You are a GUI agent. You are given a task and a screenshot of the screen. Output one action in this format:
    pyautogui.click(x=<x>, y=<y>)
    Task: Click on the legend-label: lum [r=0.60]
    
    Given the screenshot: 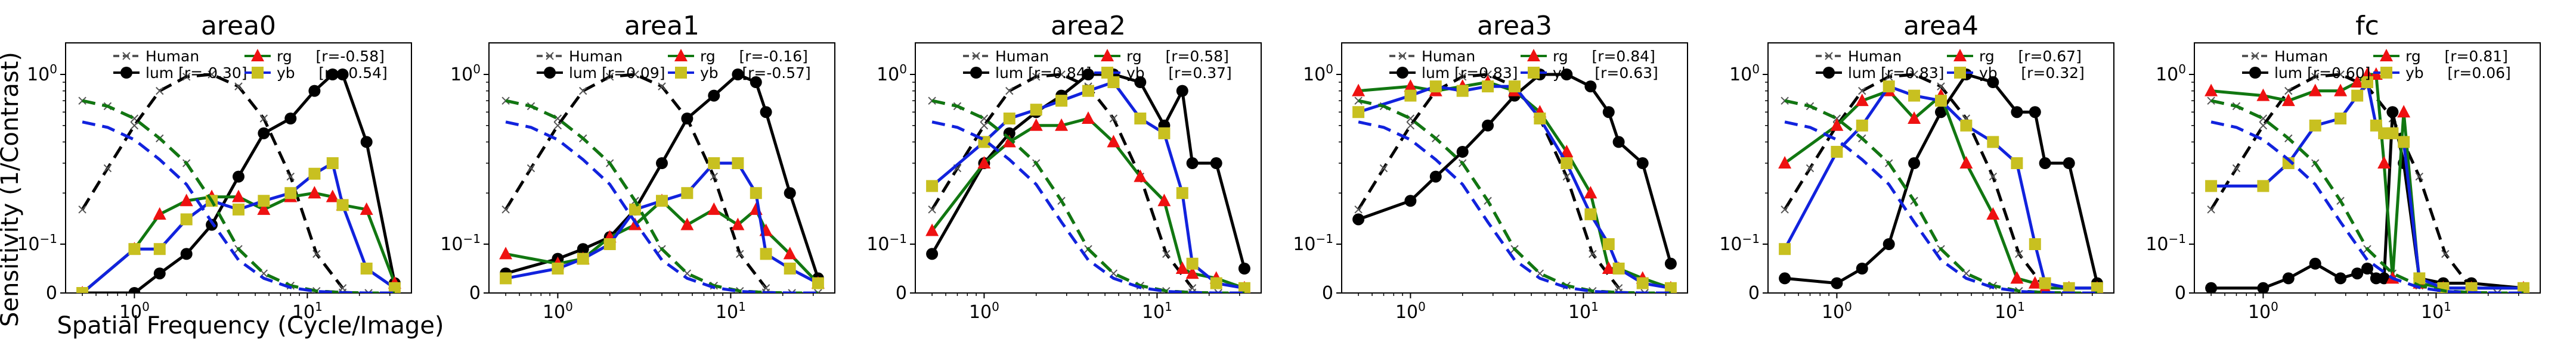 What is the action you would take?
    pyautogui.click(x=2322, y=73)
    